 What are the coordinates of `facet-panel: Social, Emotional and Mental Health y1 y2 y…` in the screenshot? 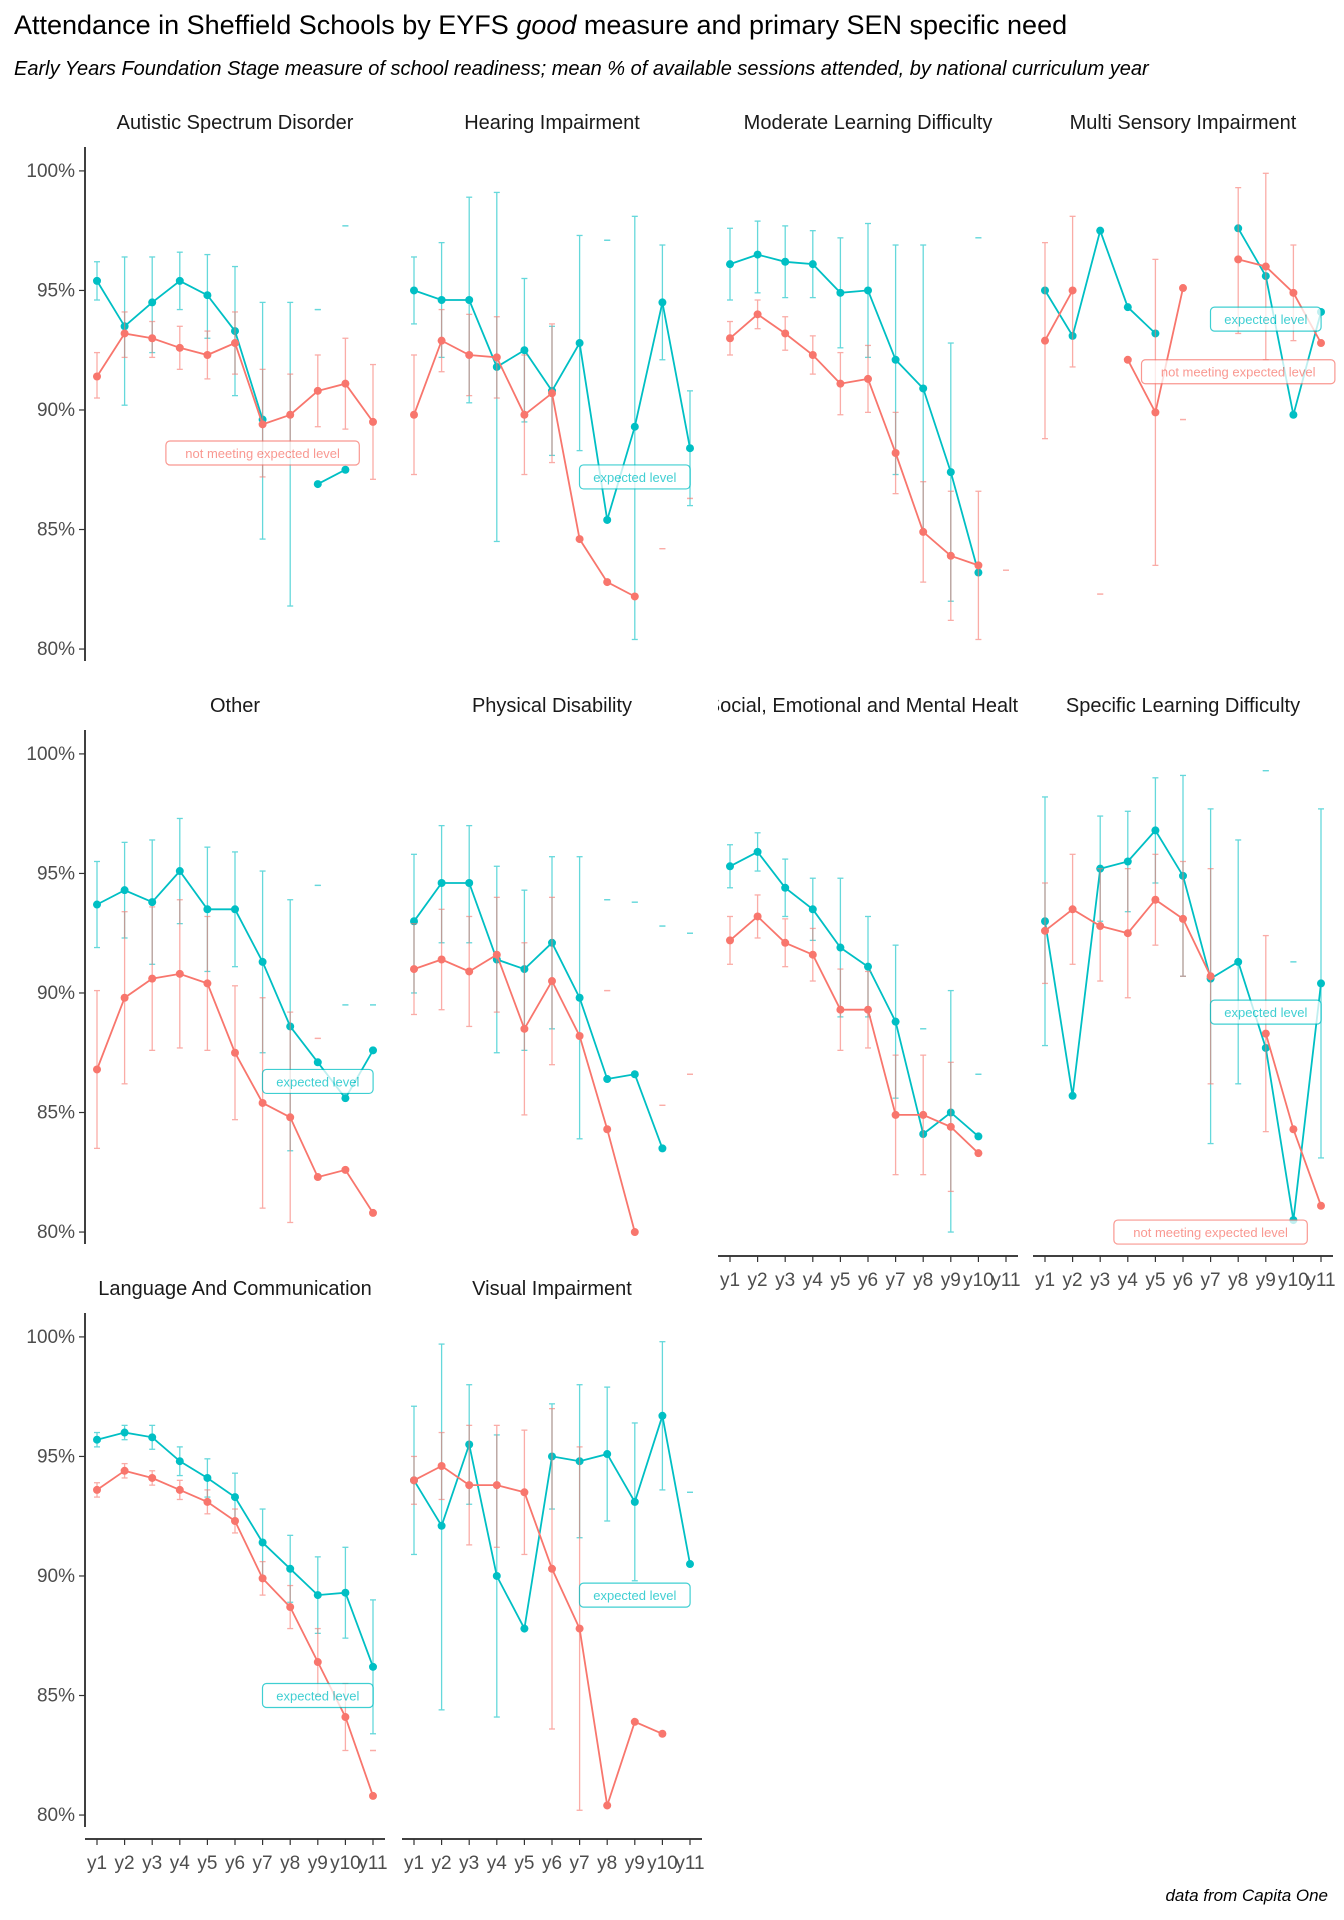 It's located at (869, 993).